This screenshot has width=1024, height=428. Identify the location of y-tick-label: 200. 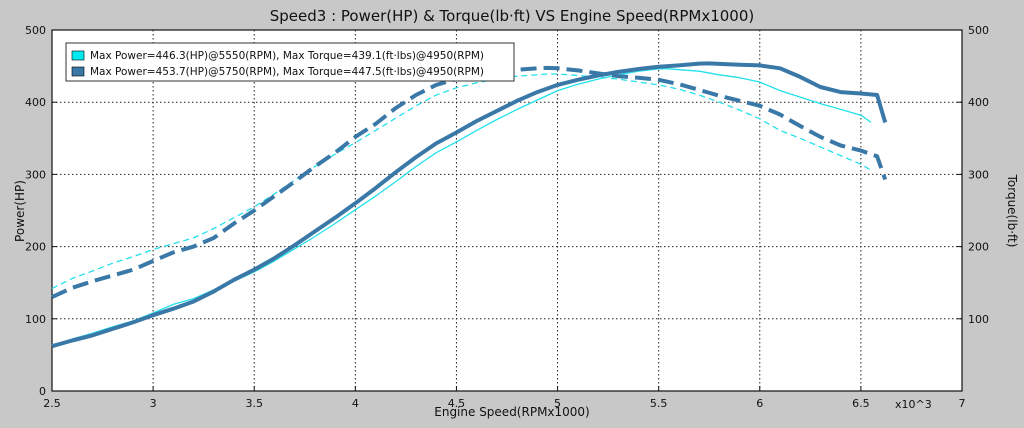
(35, 247).